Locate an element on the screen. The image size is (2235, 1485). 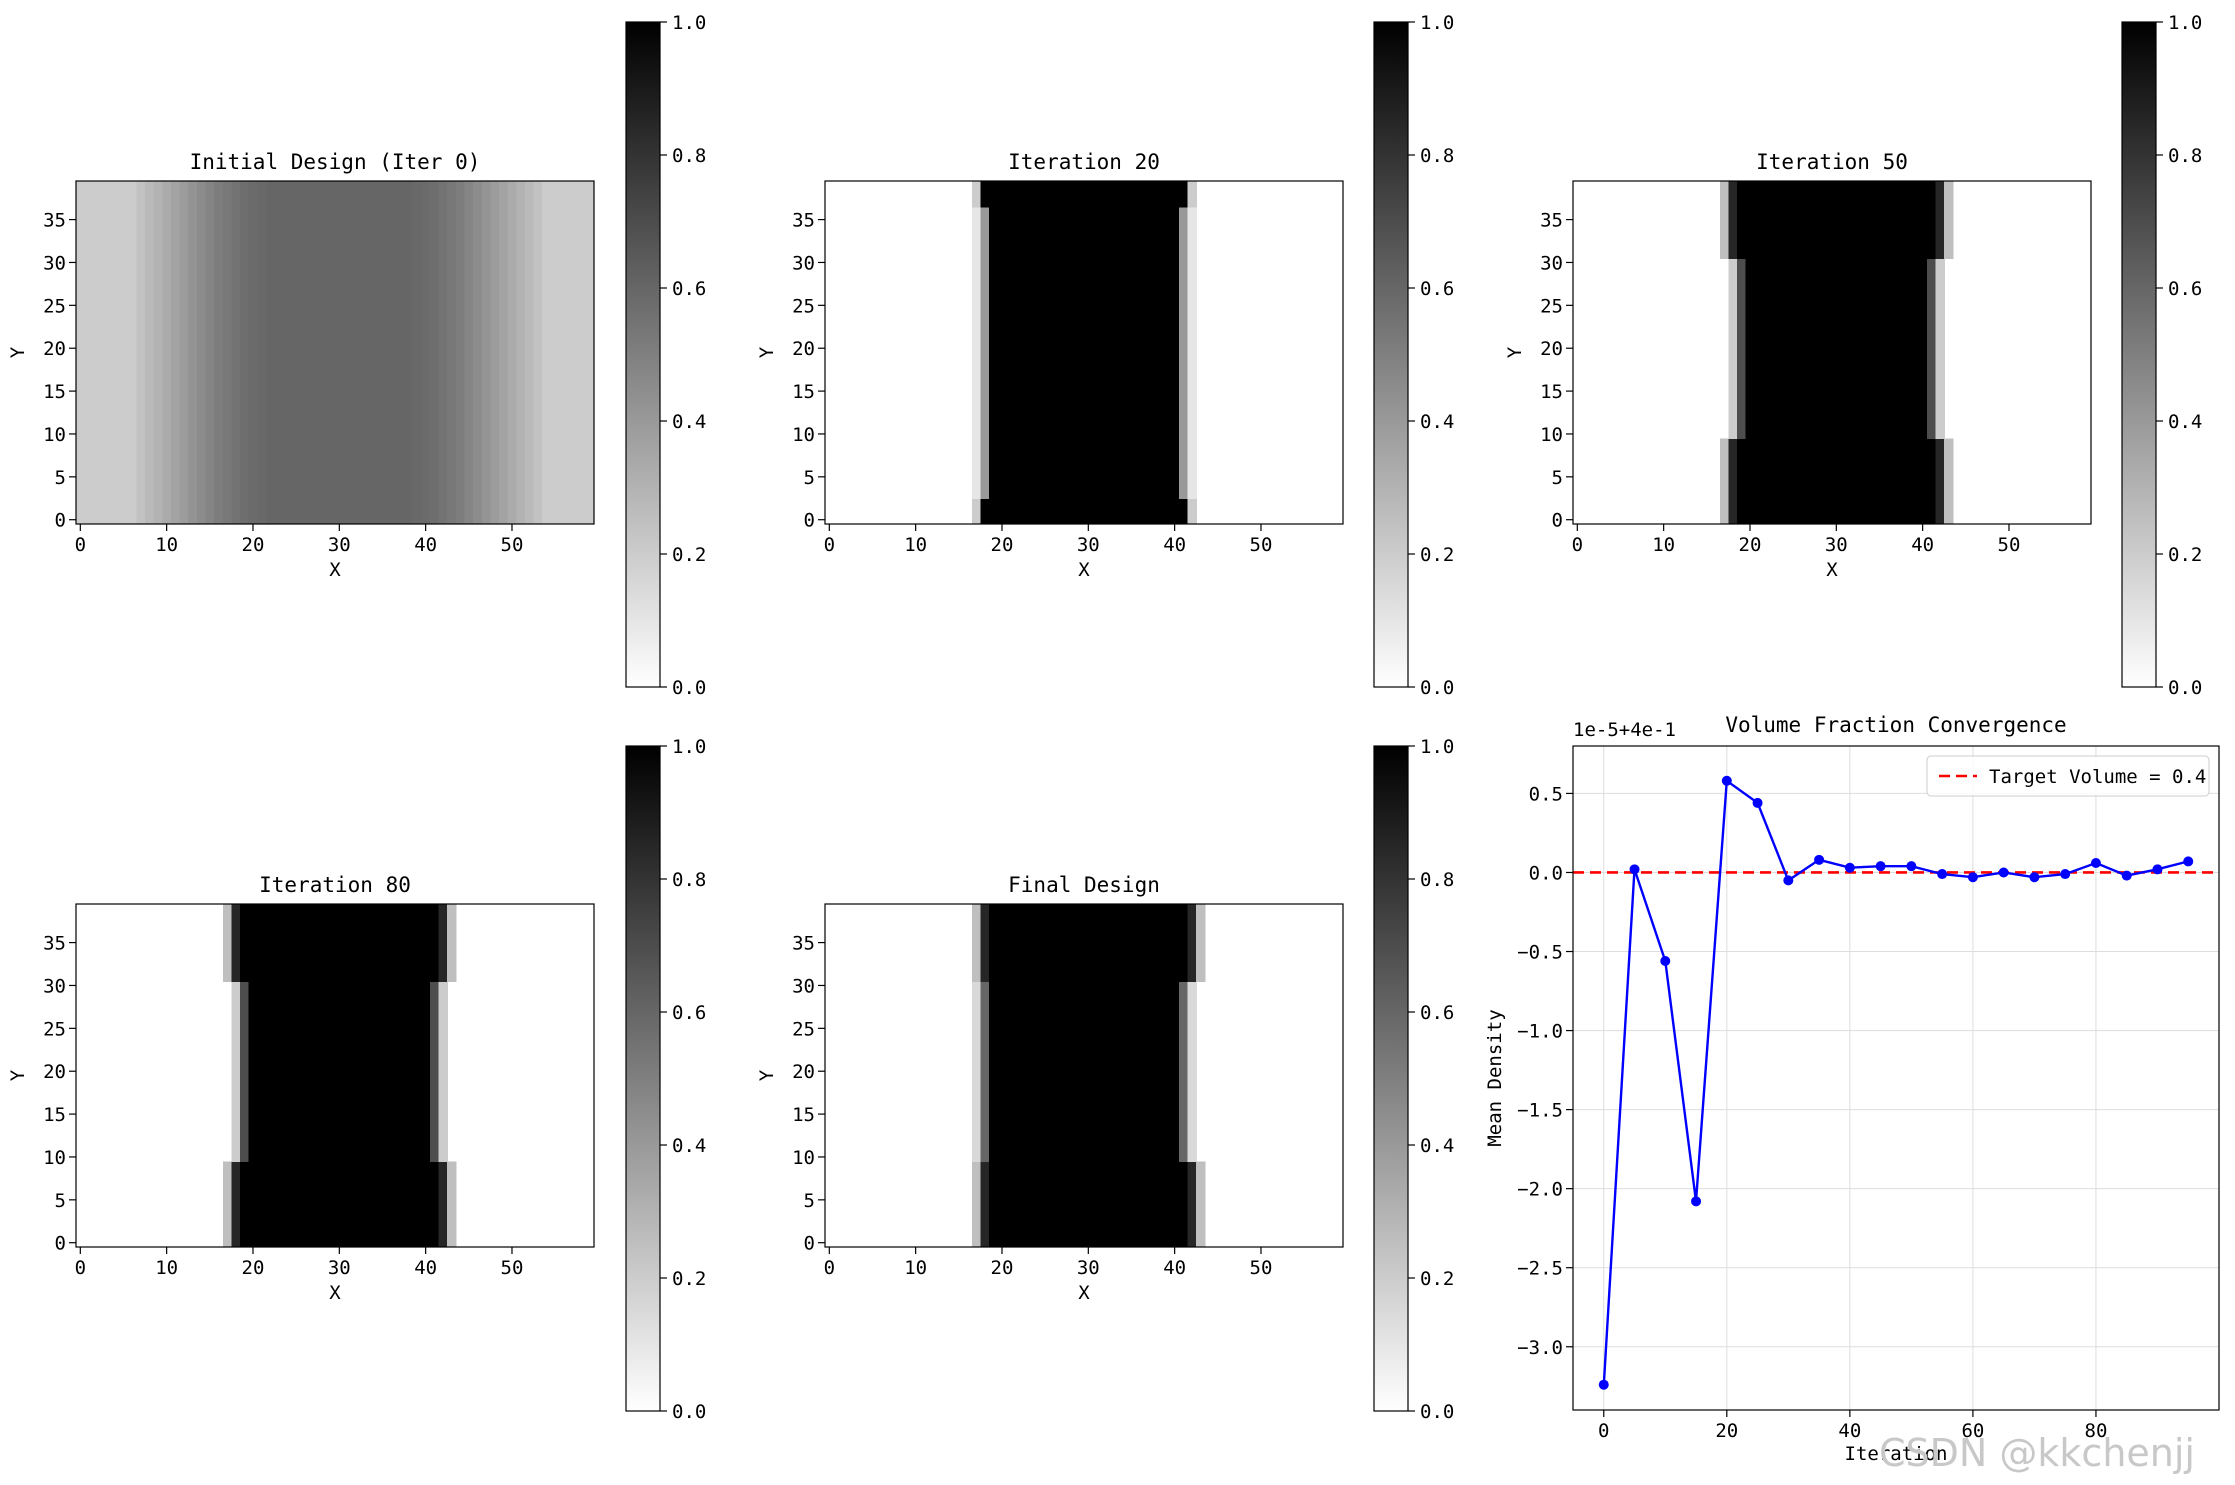
axes-frame is located at coordinates (1832, 352).